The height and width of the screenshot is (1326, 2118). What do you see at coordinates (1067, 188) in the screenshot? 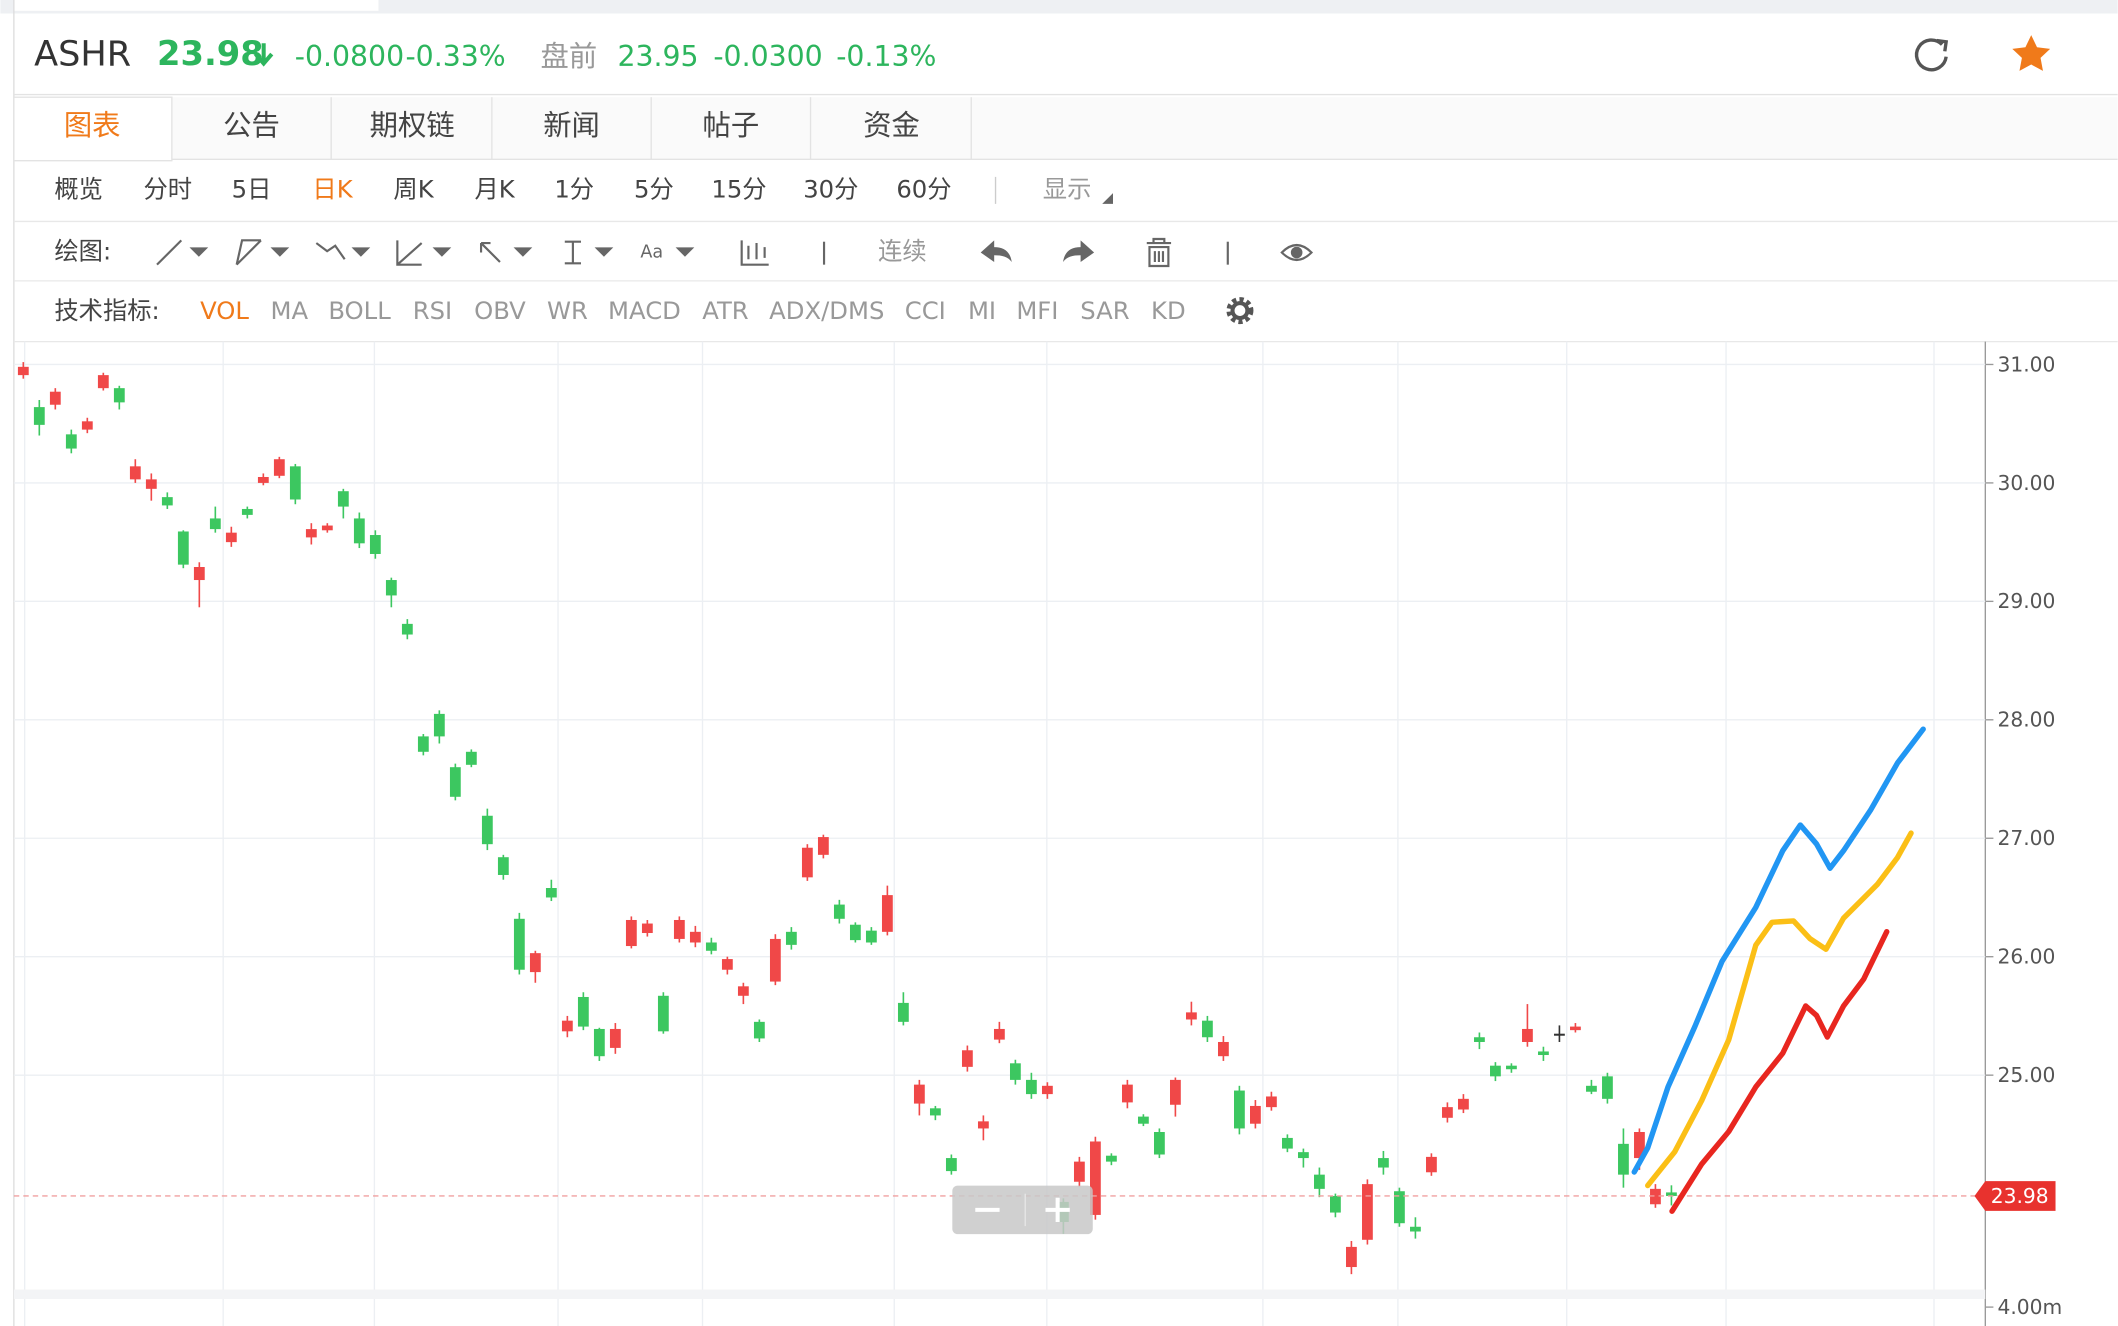
I see `display-menu: 显示` at bounding box center [1067, 188].